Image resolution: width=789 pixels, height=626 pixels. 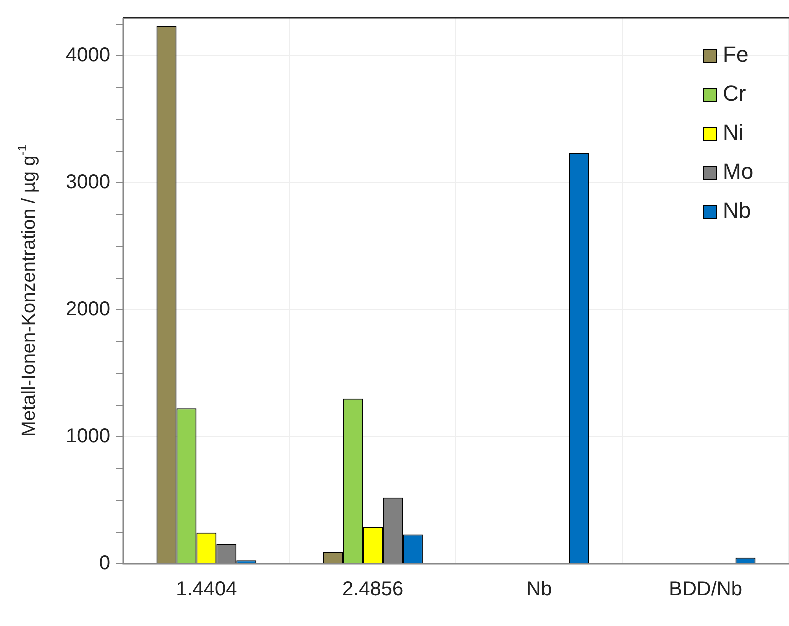 I want to click on y-tick-label: 3000, so click(x=88, y=183).